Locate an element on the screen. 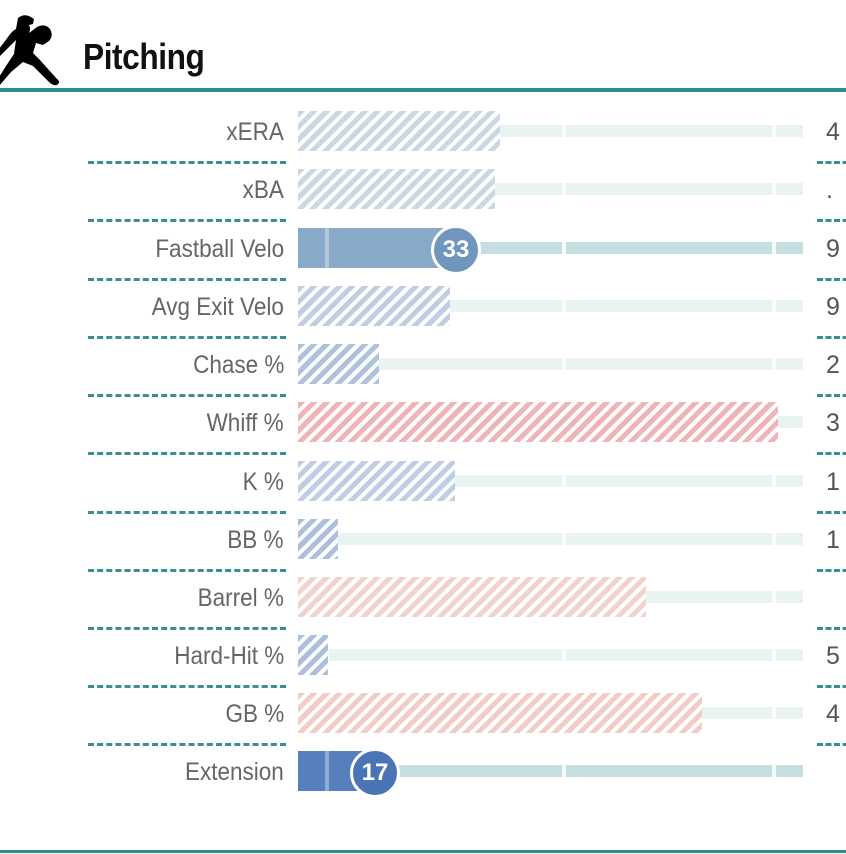  metric-label: xERA is located at coordinates (255, 132).